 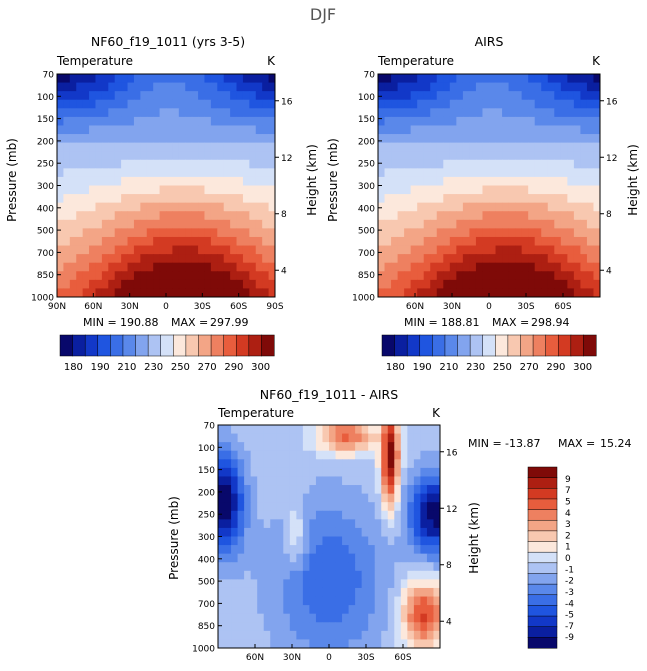 What do you see at coordinates (45, 232) in the screenshot?
I see `y-tick-label: 500` at bounding box center [45, 232].